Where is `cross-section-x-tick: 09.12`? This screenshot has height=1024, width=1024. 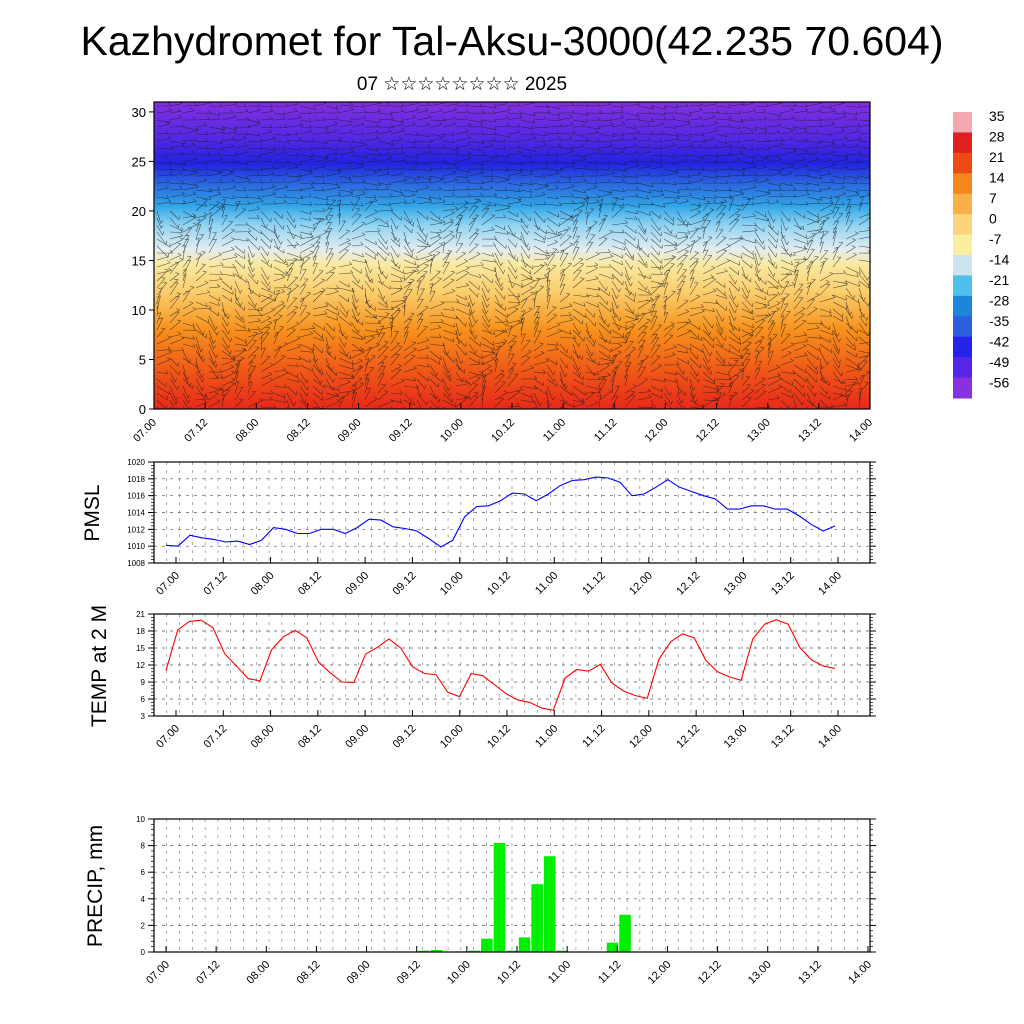 cross-section-x-tick: 09.12 is located at coordinates (401, 431).